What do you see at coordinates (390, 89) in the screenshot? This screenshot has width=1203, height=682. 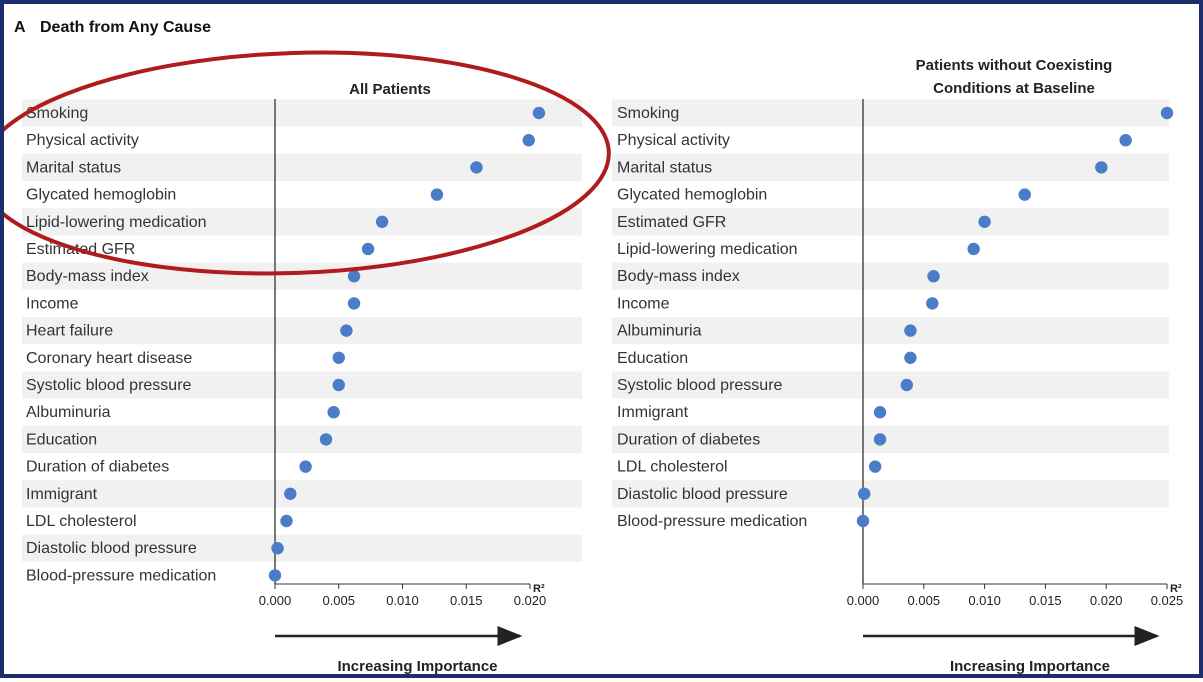 I see `panel-title: All Patients` at bounding box center [390, 89].